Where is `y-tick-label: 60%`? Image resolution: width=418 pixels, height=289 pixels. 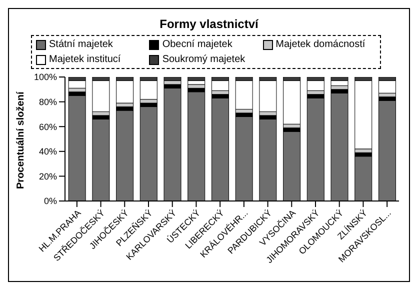 y-tick-label: 60% is located at coordinates (47, 127).